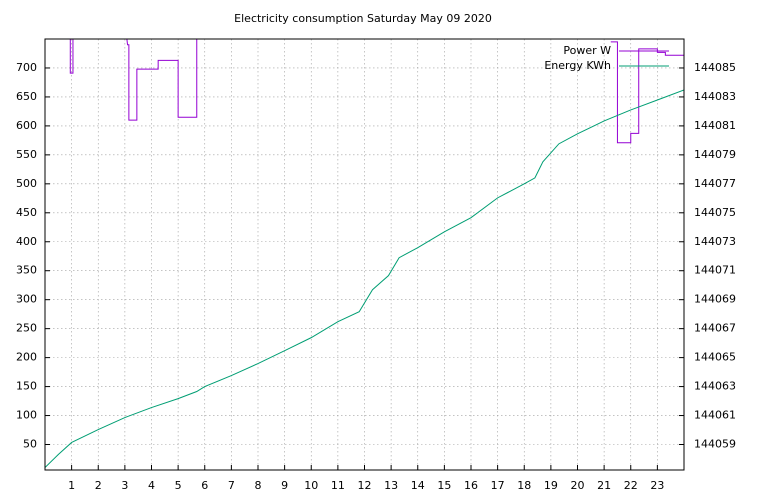 The width and height of the screenshot is (768, 500). I want to click on x-tick-label: 13, so click(391, 485).